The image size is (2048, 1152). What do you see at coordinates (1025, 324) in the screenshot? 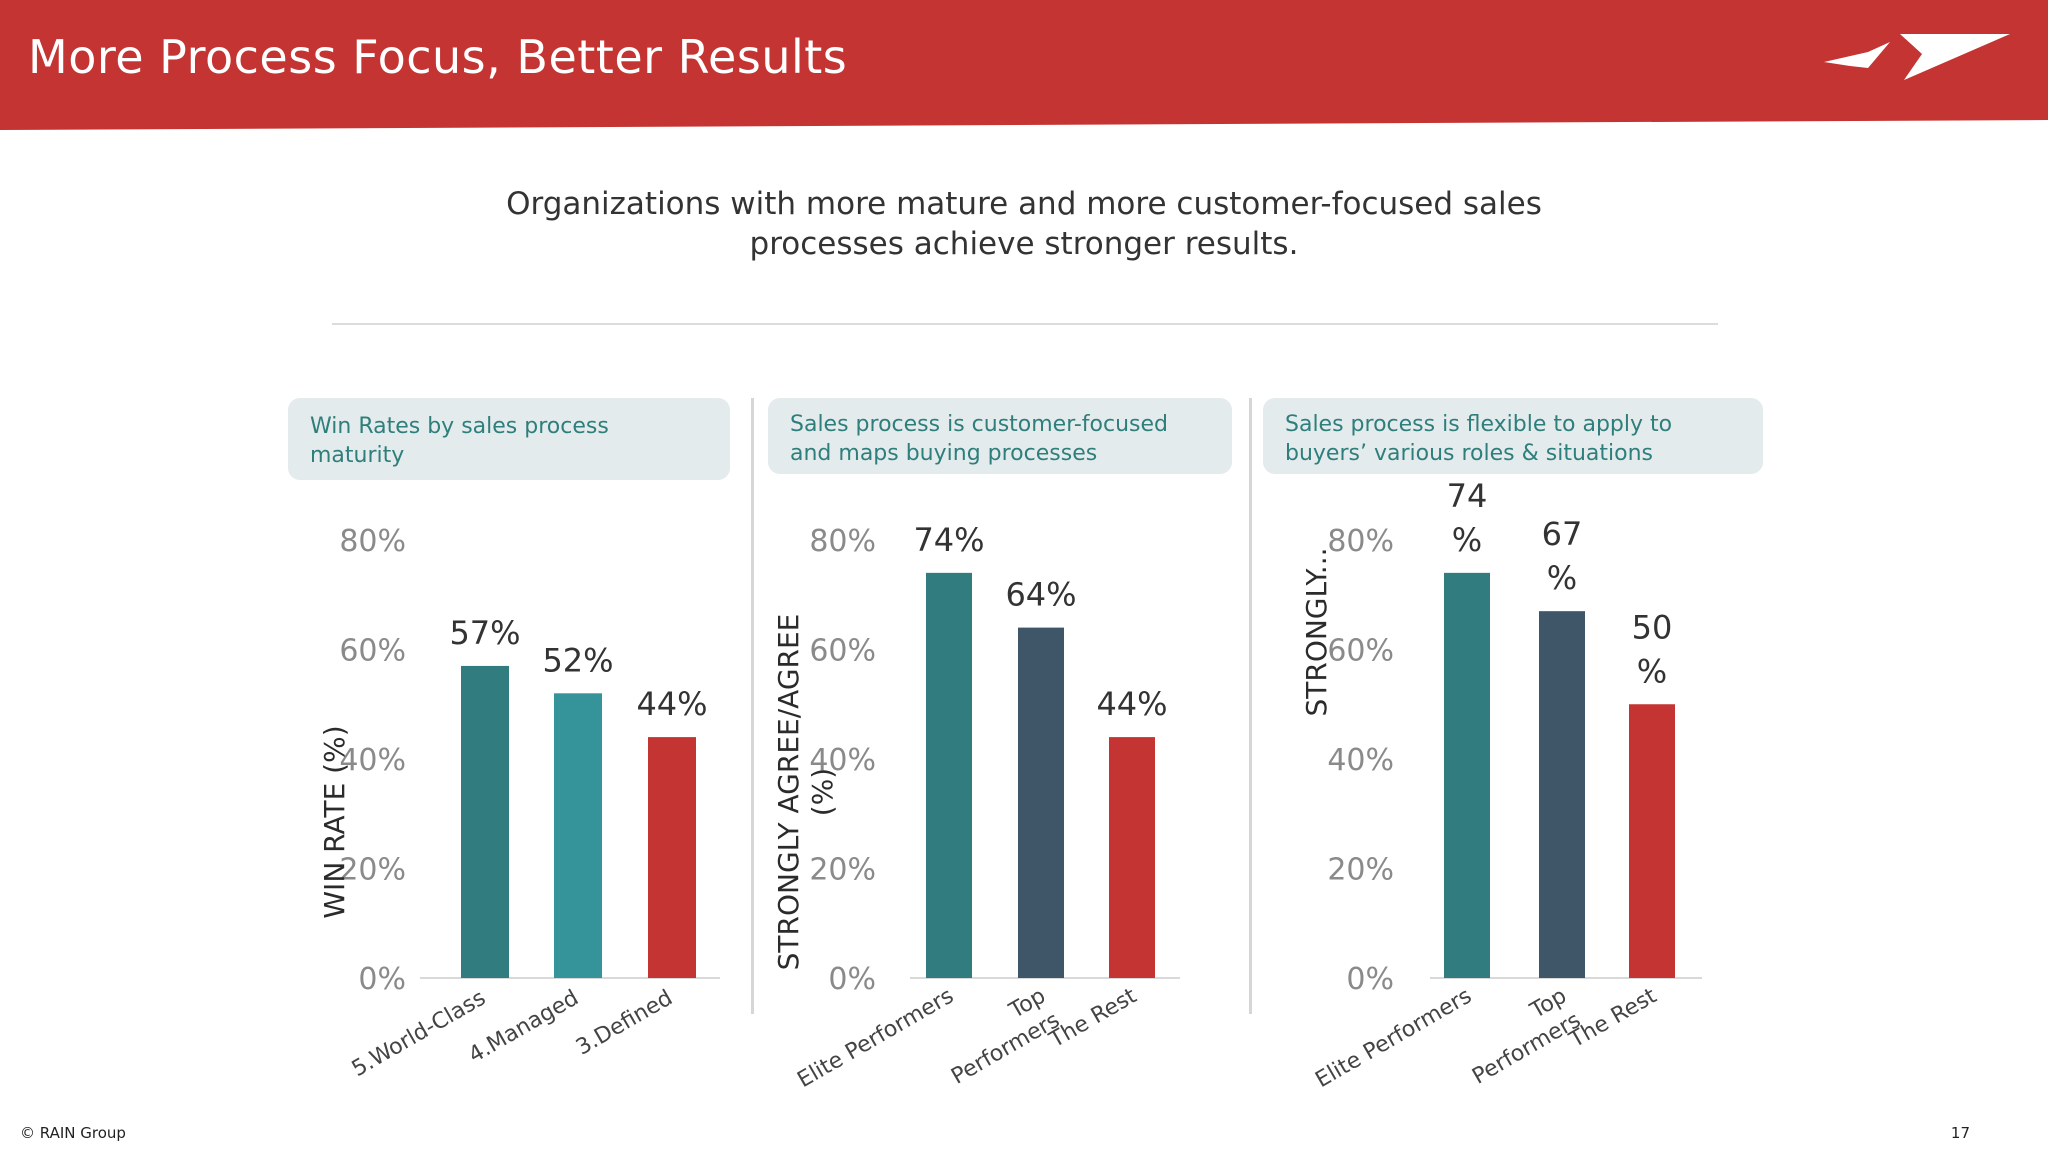
I see `horizontal-divider` at bounding box center [1025, 324].